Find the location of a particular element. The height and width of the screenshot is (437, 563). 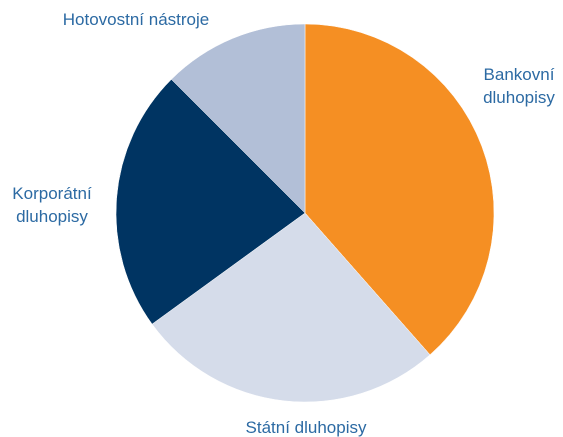

pie-slice-label: Korporátní dluhopisy is located at coordinates (52, 205).